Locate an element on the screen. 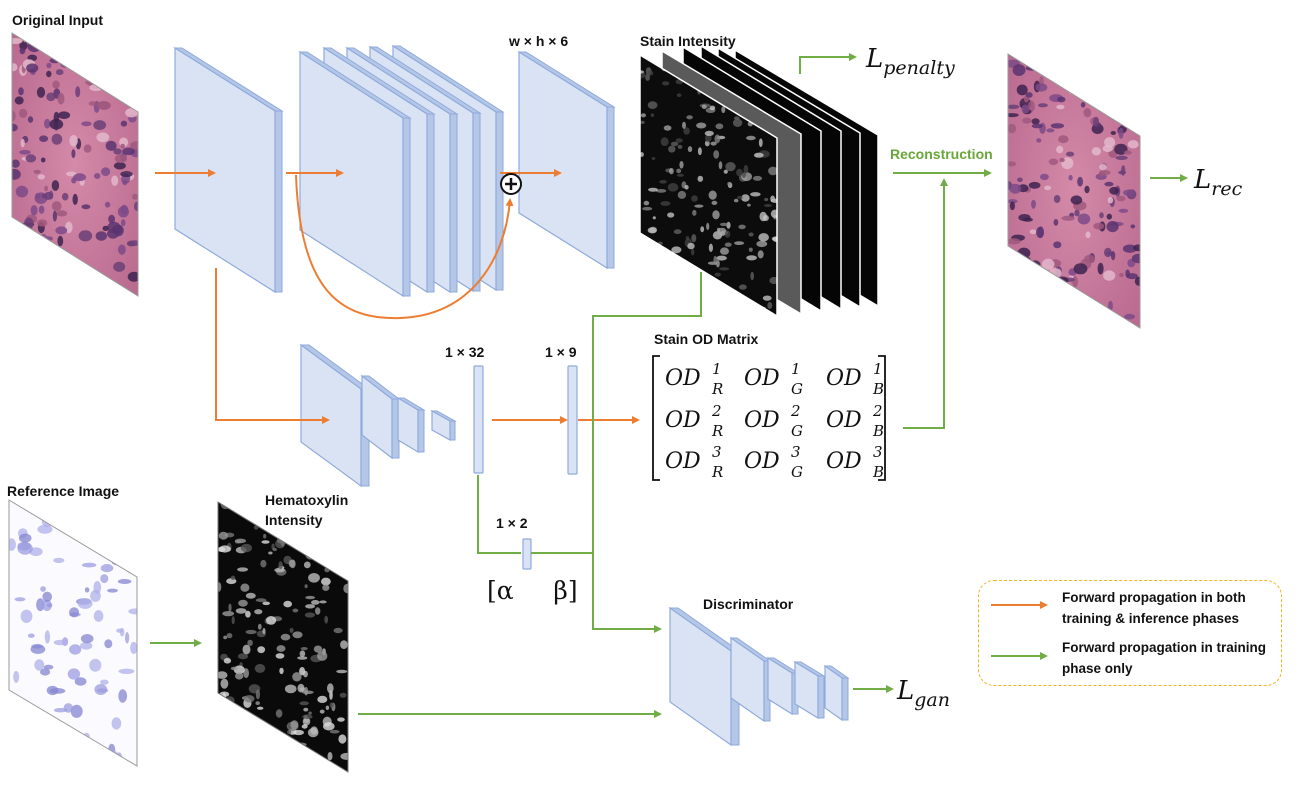  loss-gan: Lgan is located at coordinates (923, 693).